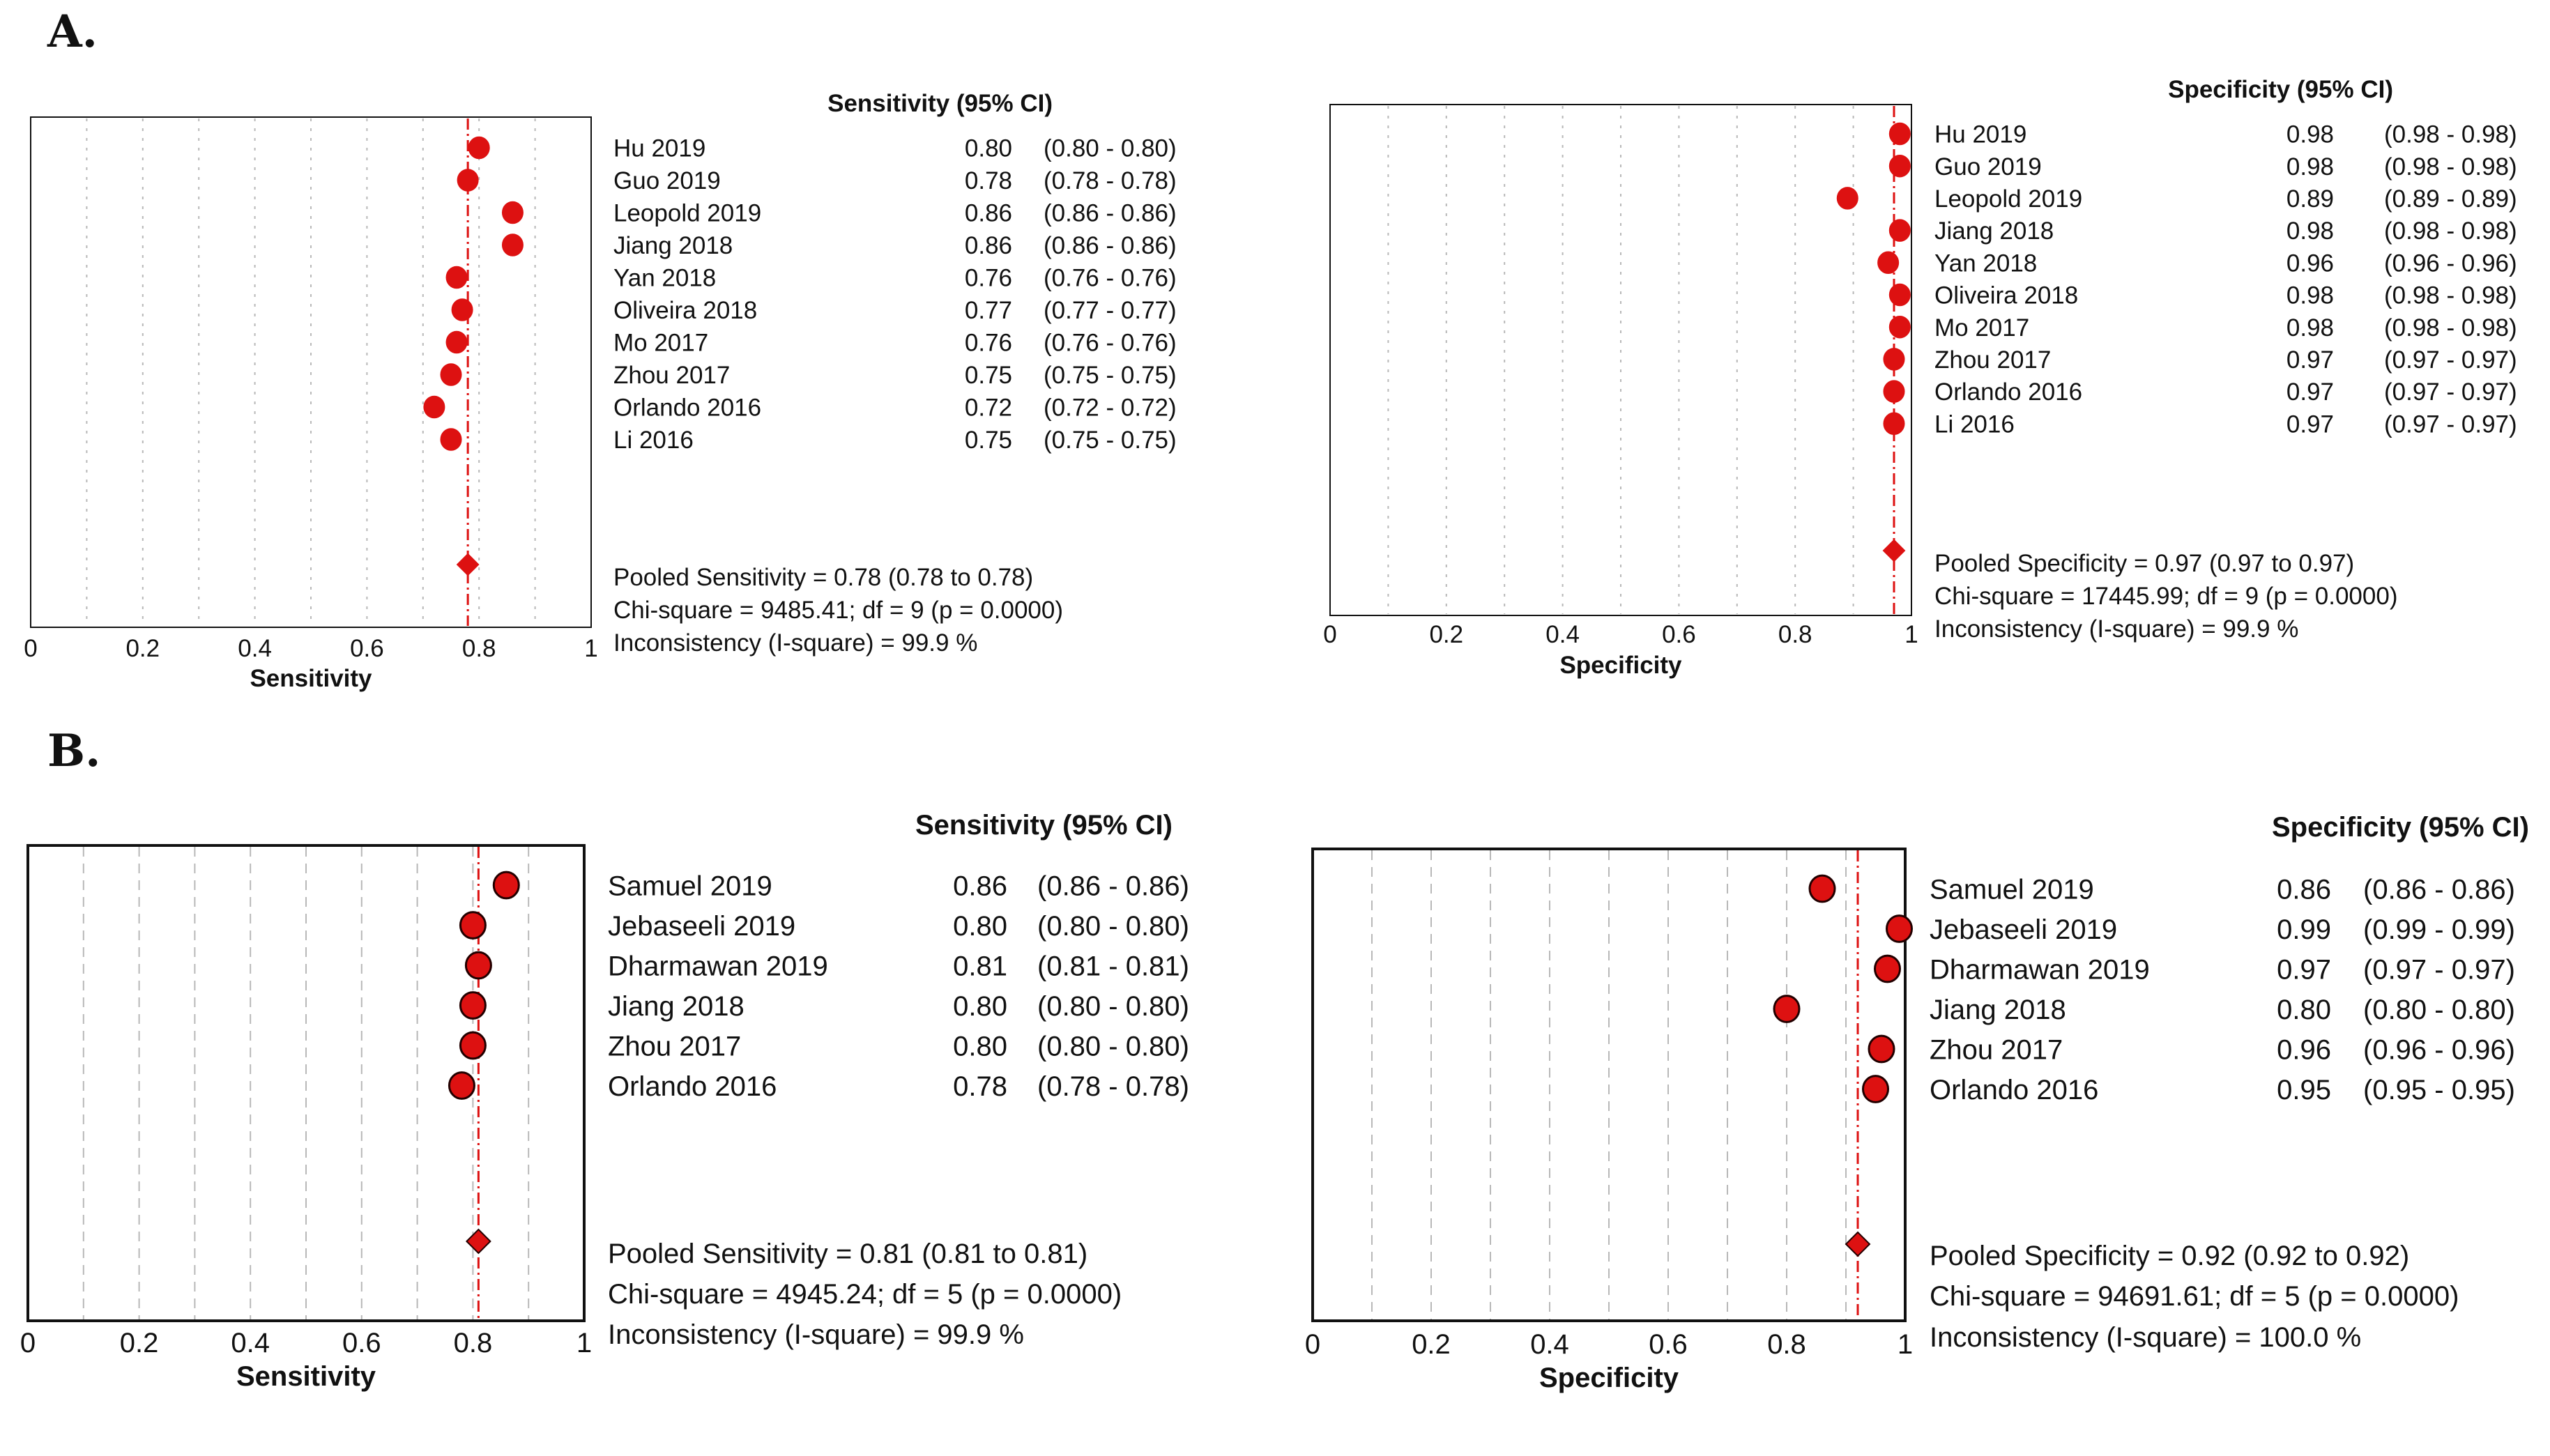 The image size is (2550, 1456). Describe the element at coordinates (1113, 966) in the screenshot. I see `study-ci: (0.81 - 0.81)` at that location.